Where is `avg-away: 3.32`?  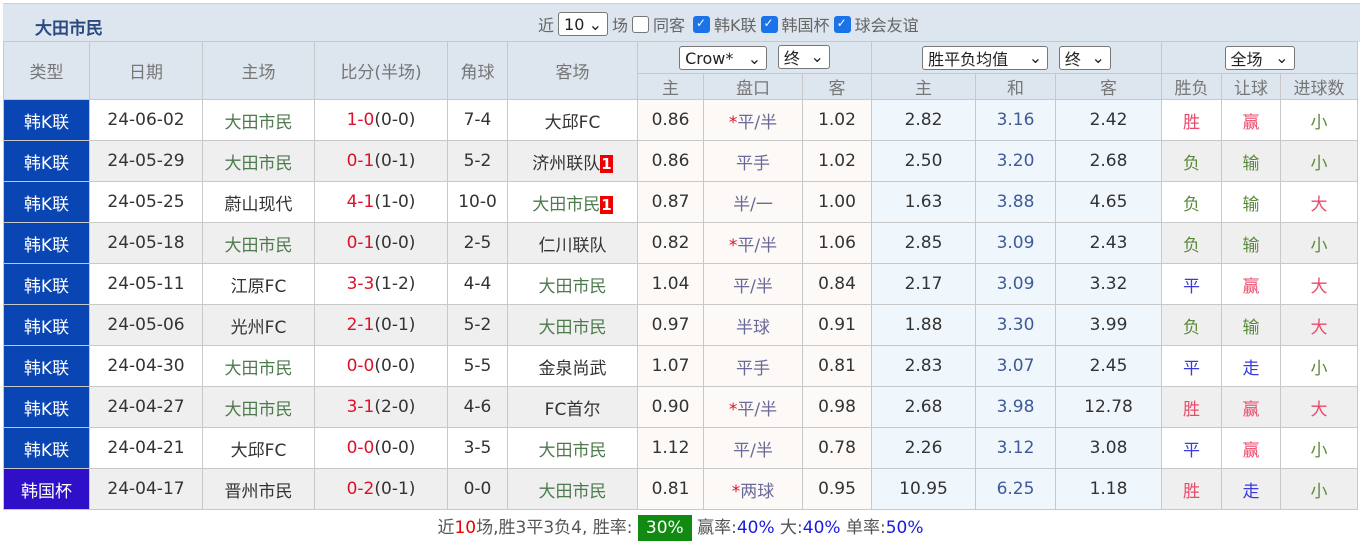
avg-away: 3.32 is located at coordinates (1108, 284).